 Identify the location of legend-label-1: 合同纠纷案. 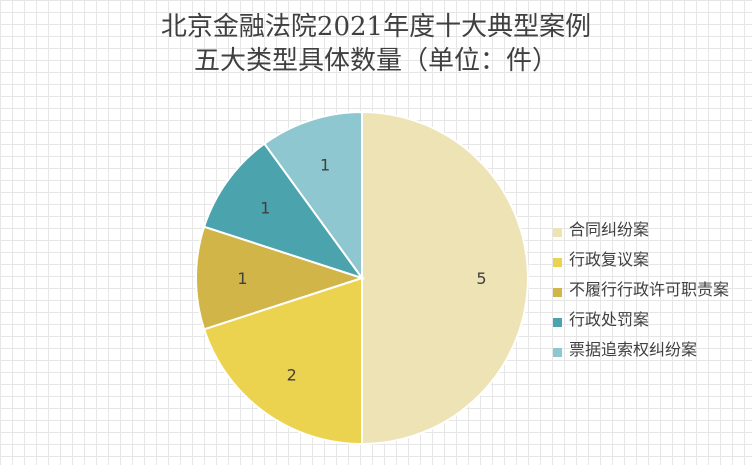
(609, 229).